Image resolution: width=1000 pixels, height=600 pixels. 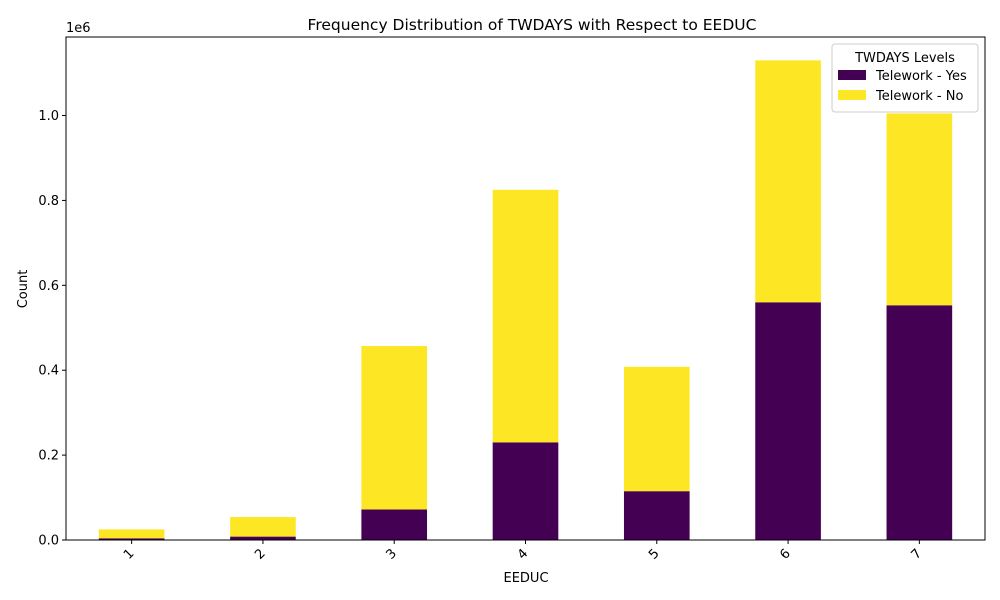 I want to click on x-tick-label: 4, so click(x=523, y=554).